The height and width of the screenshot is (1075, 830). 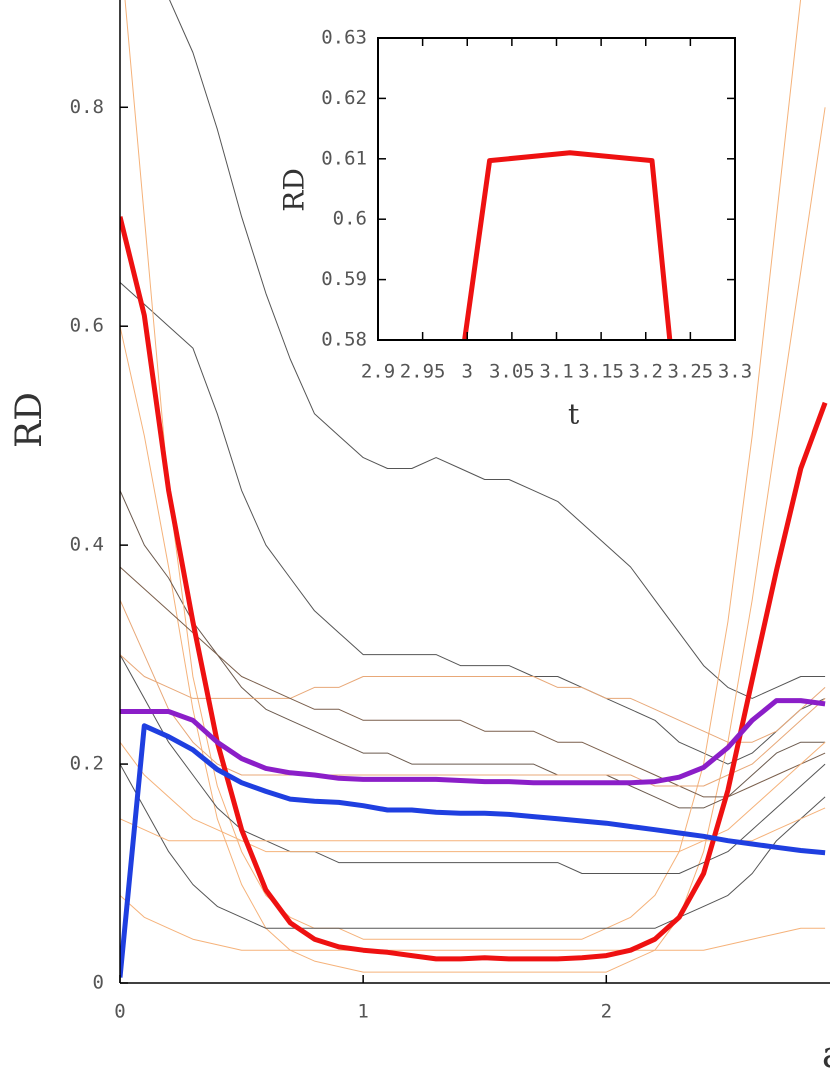 I want to click on x-axis-label: t, so click(x=574, y=414).